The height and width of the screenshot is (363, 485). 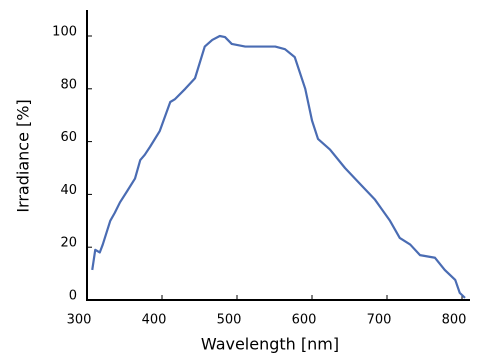 I want to click on x-tick-label: 300, so click(x=79, y=320).